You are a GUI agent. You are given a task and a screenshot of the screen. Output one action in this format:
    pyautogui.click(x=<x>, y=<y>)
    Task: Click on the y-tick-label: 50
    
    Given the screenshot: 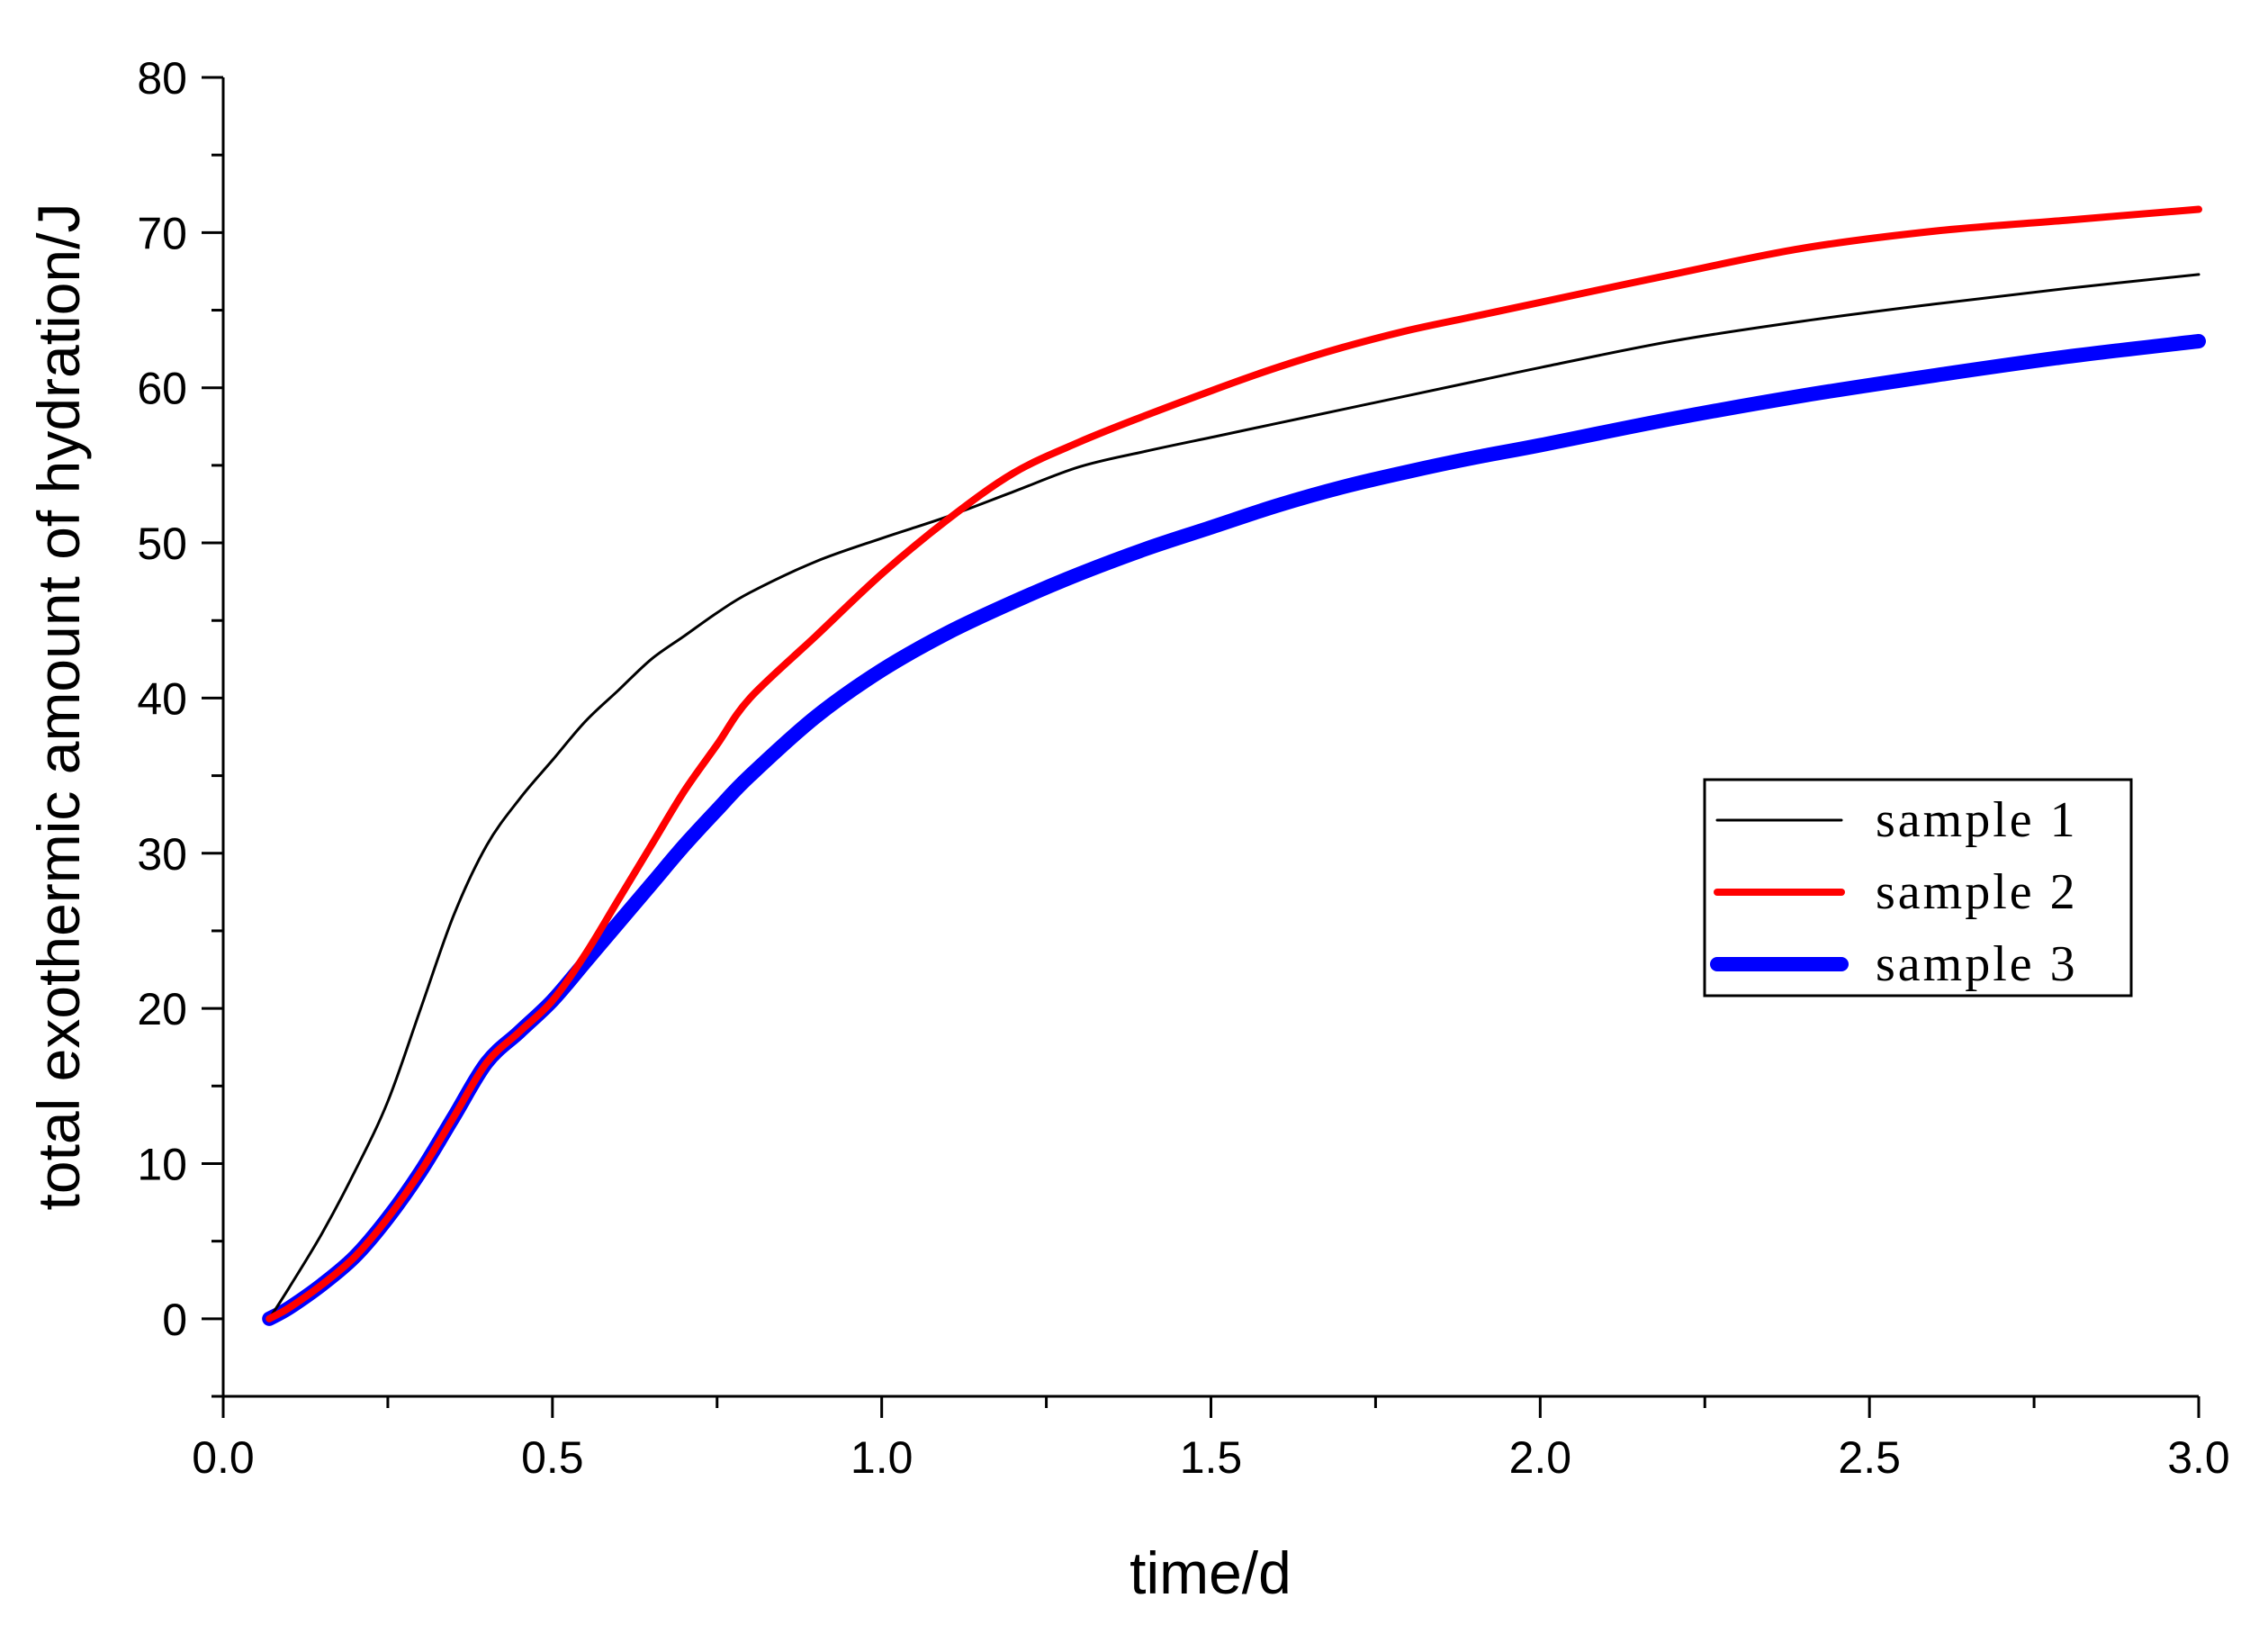 What is the action you would take?
    pyautogui.click(x=162, y=544)
    